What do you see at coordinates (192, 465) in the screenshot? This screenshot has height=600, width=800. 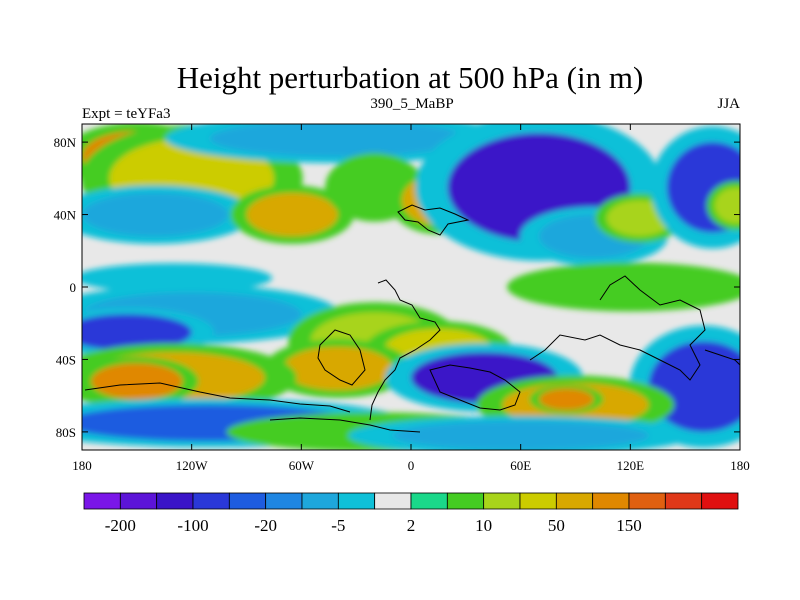 I see `x-tick-label: 120W` at bounding box center [192, 465].